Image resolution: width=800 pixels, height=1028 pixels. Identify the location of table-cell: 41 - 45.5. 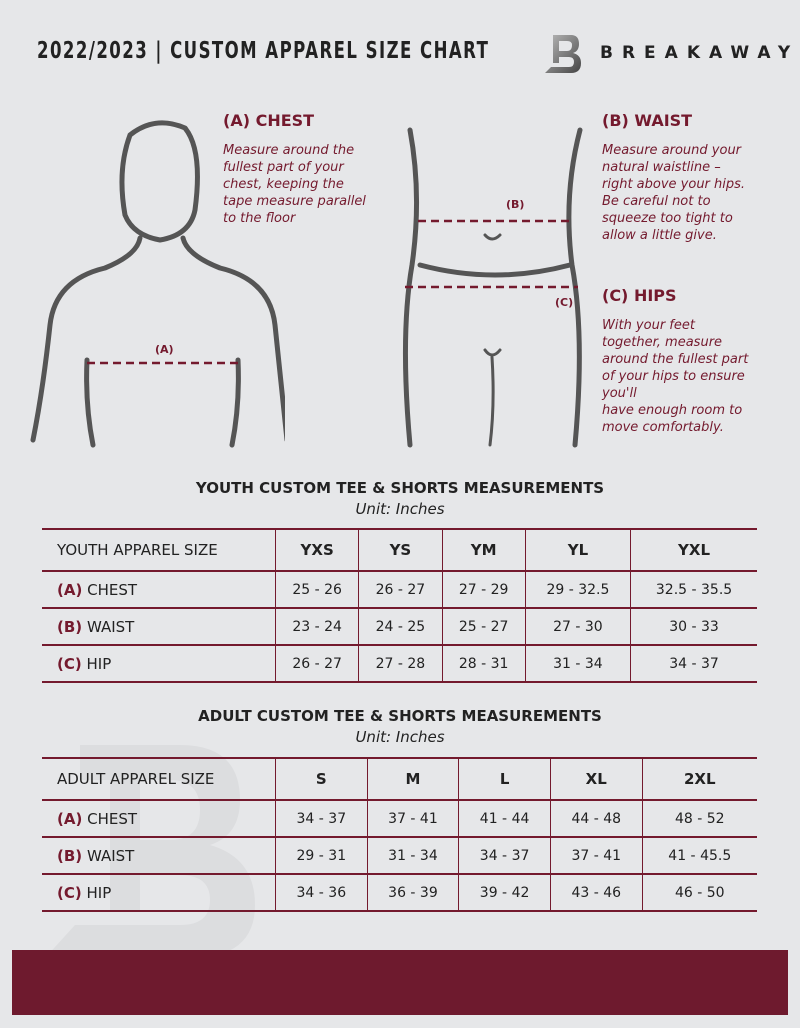
(699, 855).